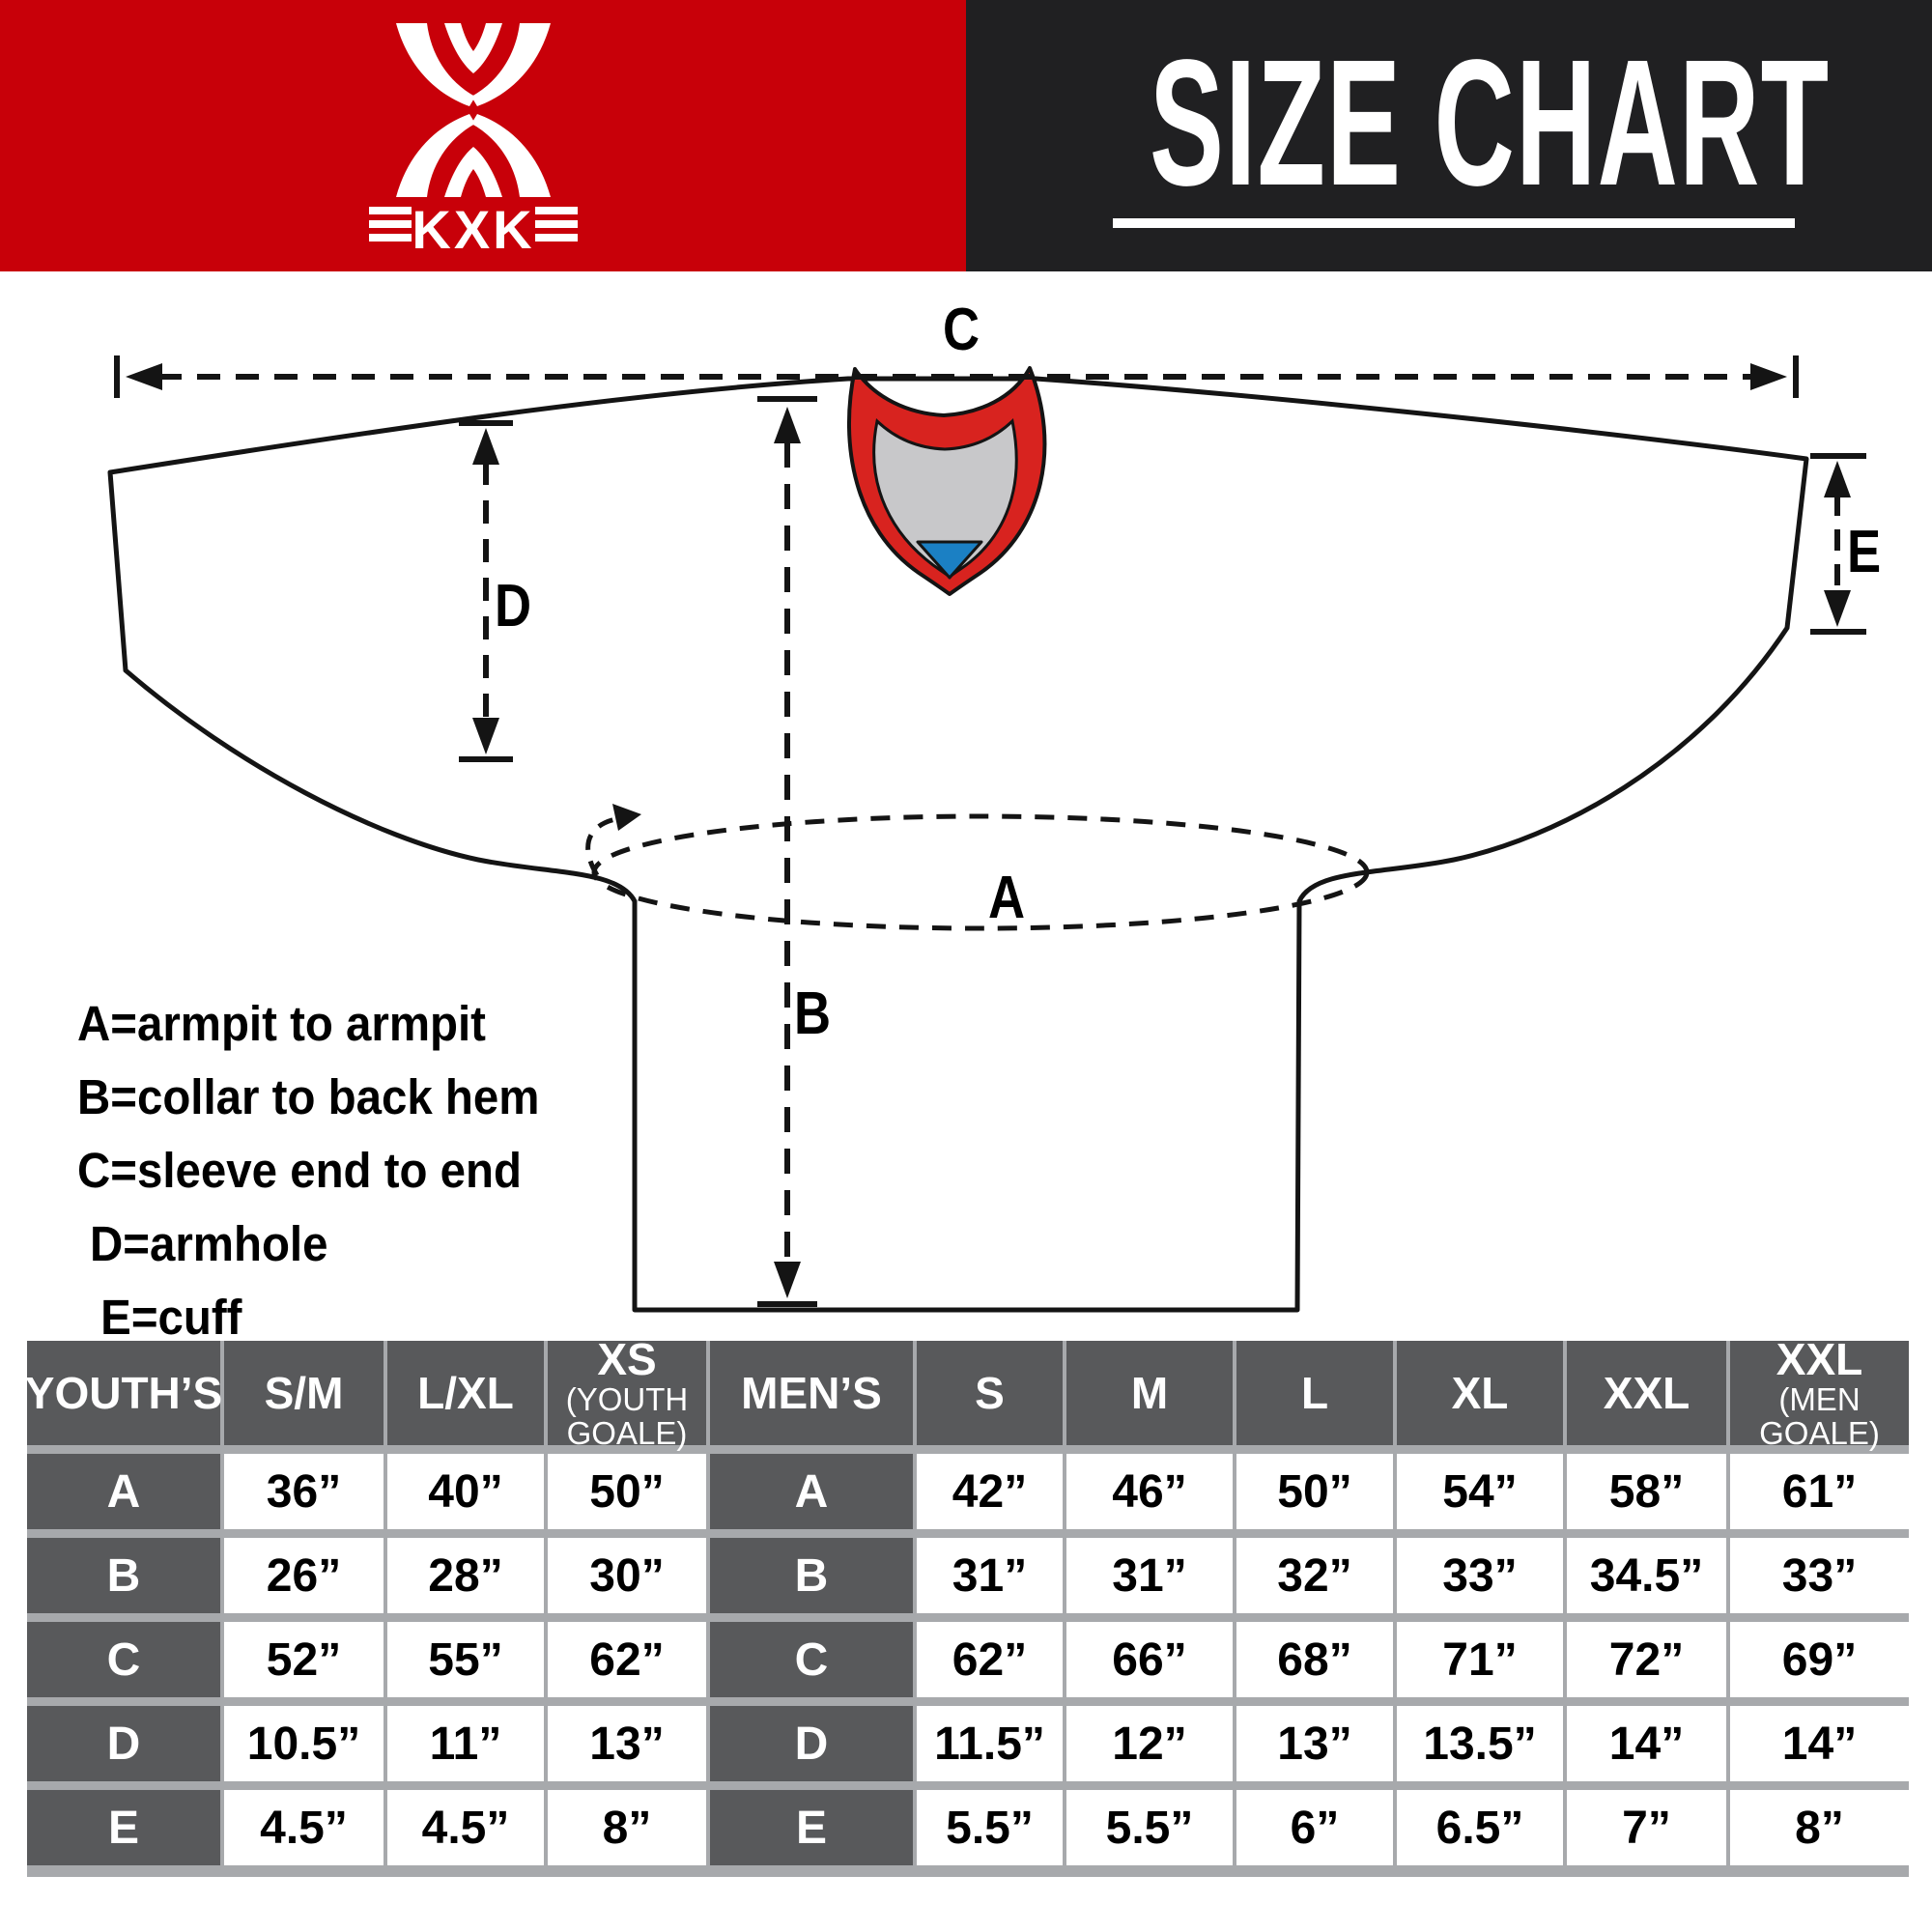 Image resolution: width=1932 pixels, height=1932 pixels. I want to click on table-cell: 58”, so click(1646, 1491).